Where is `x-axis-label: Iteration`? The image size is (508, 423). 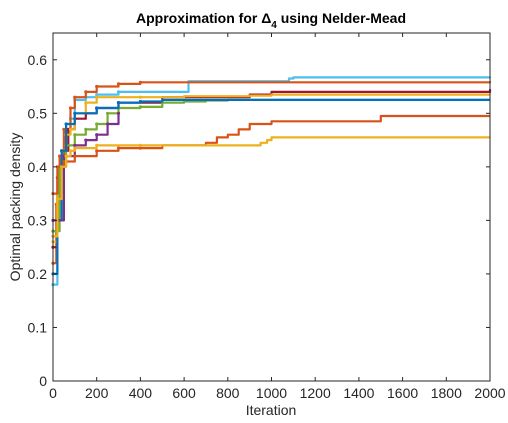 x-axis-label: Iteration is located at coordinates (271, 410).